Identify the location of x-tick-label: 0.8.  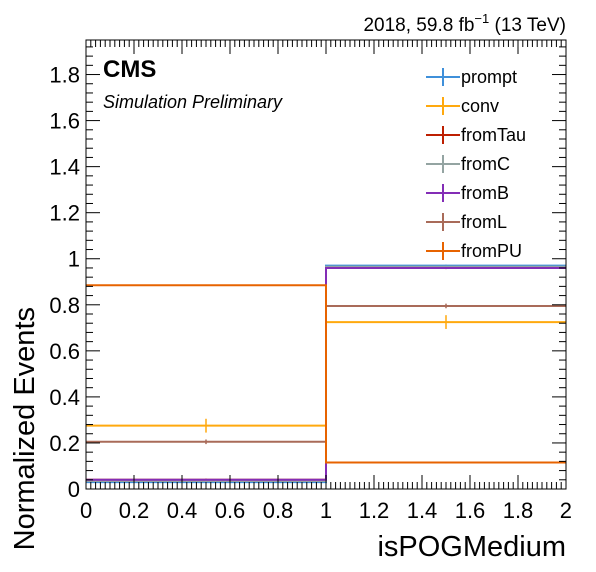
(278, 510).